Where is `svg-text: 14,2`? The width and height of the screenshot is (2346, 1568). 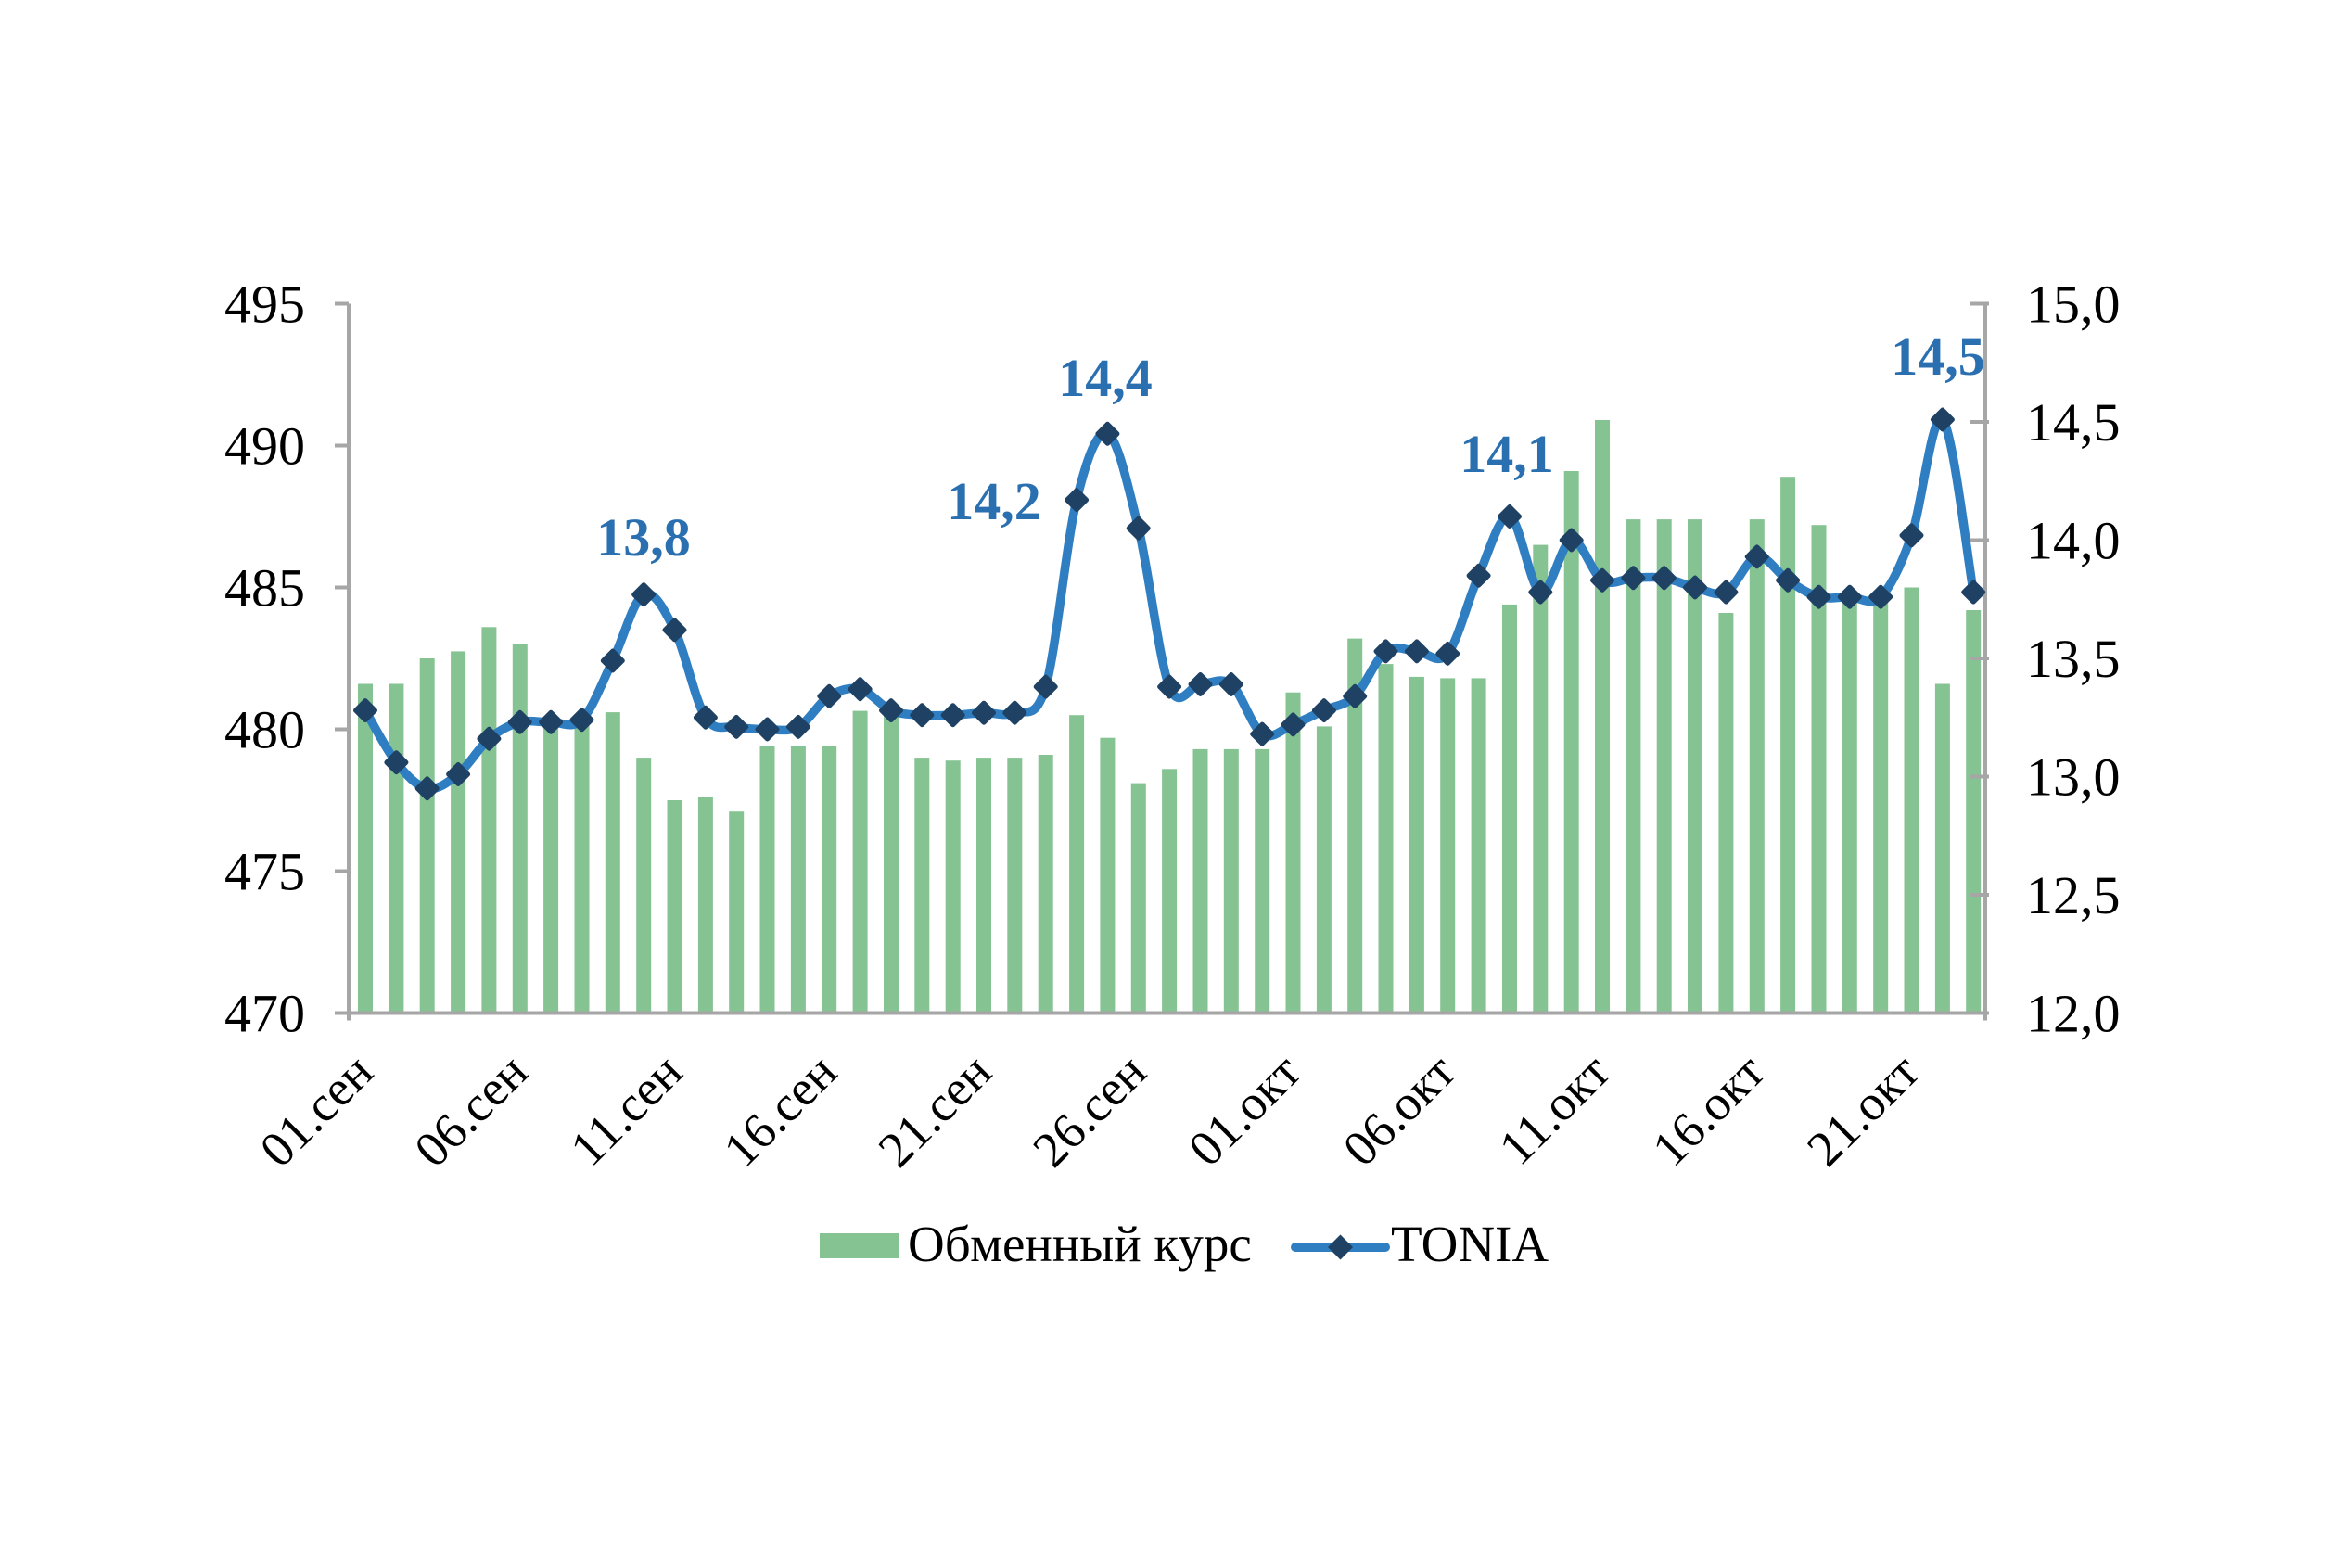 svg-text: 14,2 is located at coordinates (994, 501).